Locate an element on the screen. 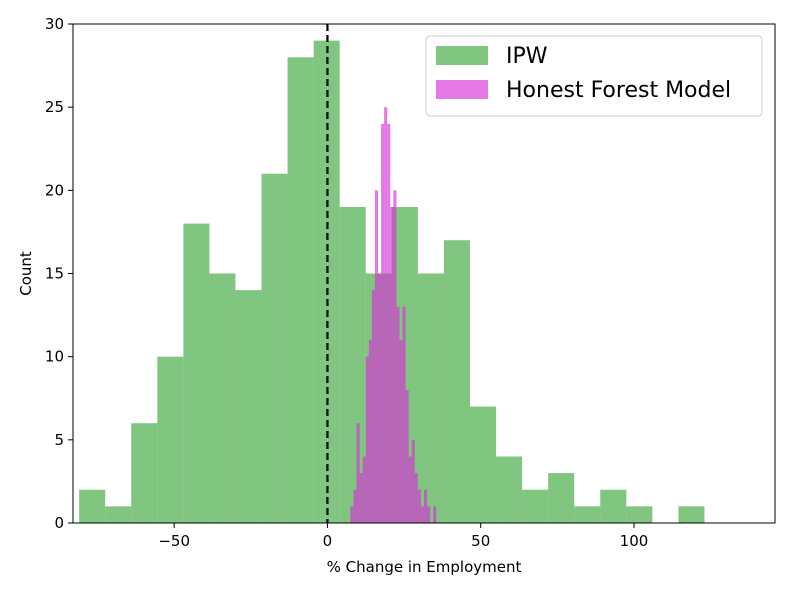 This screenshot has width=793, height=594. legend-box is located at coordinates (594, 76).